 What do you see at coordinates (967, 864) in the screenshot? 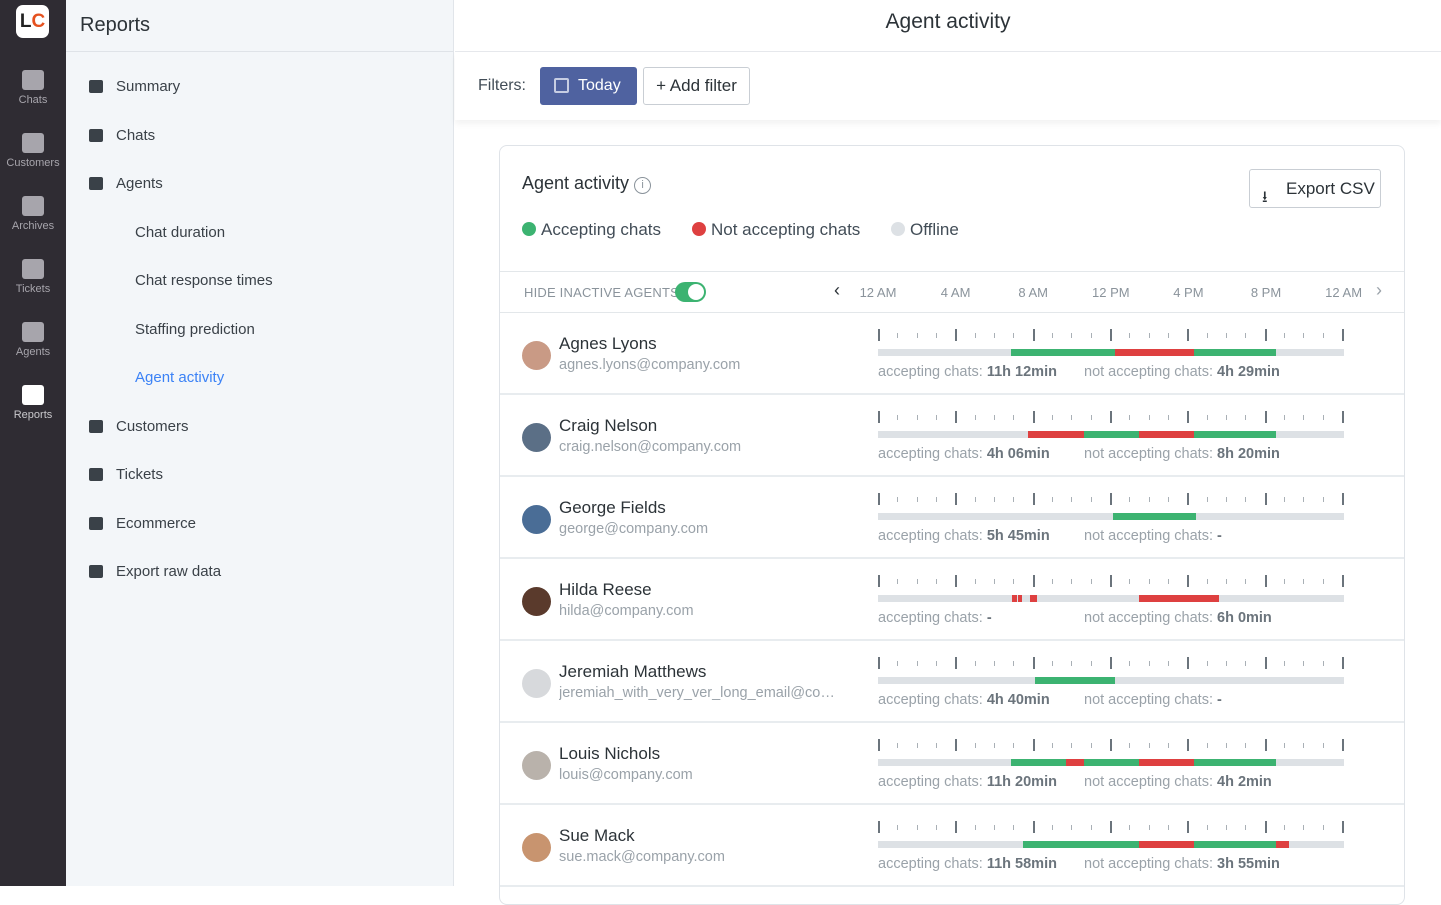
I see `accepting-stat: accepting chats: 11h 58min` at bounding box center [967, 864].